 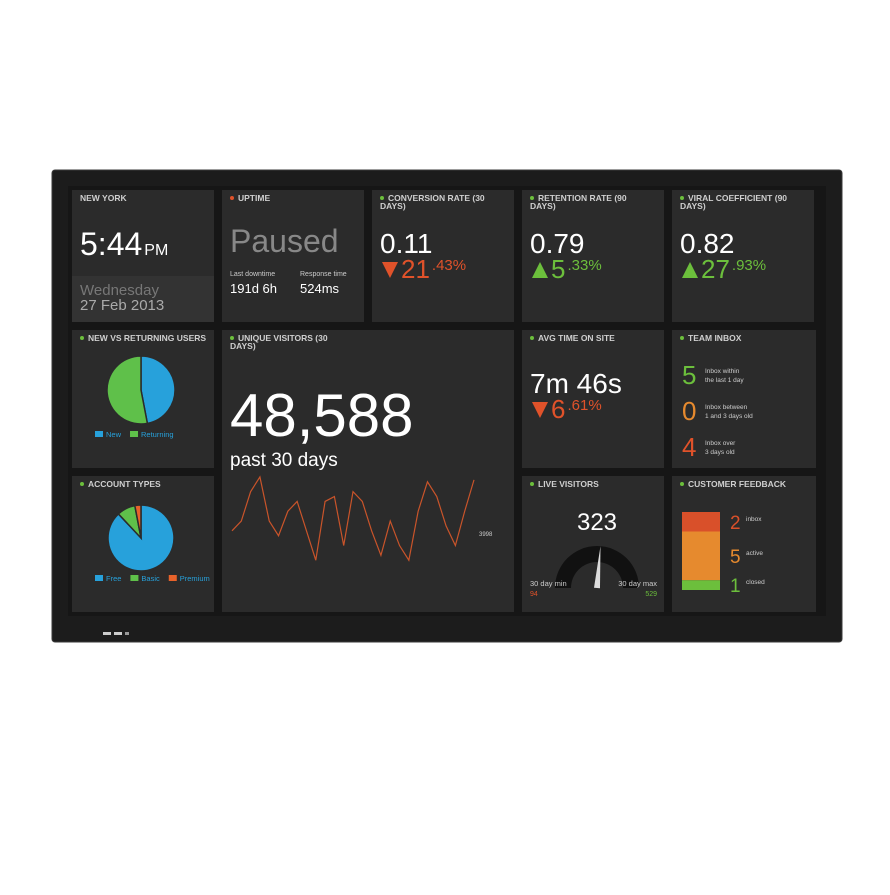 I want to click on label: Last downtime, so click(x=252, y=274).